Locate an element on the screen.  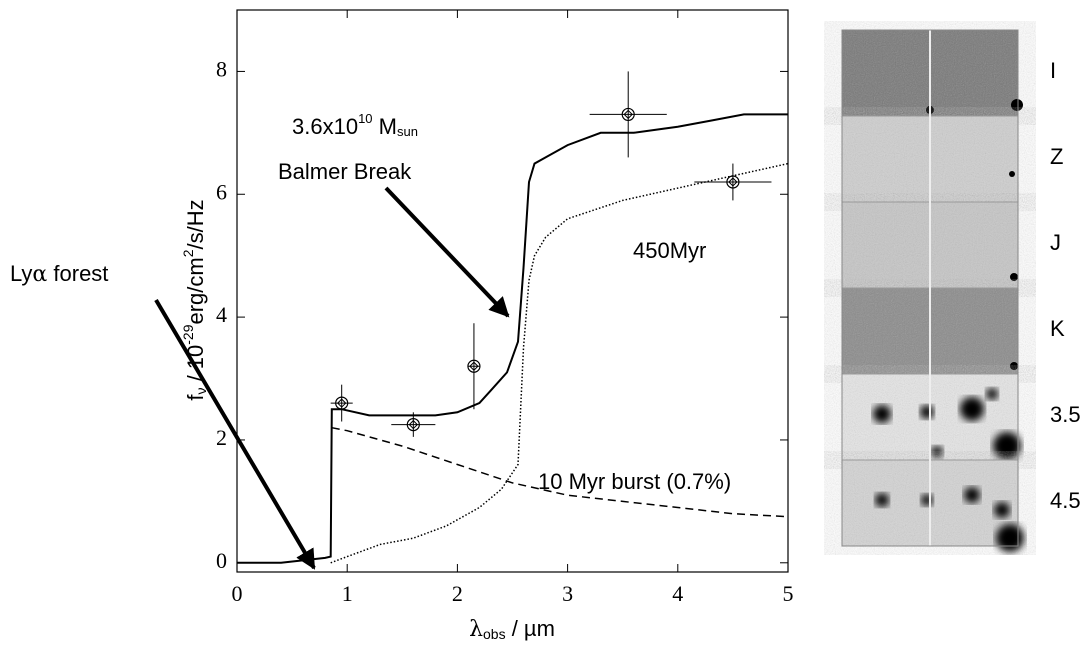
y-tick-label: 4 is located at coordinates (221, 314).